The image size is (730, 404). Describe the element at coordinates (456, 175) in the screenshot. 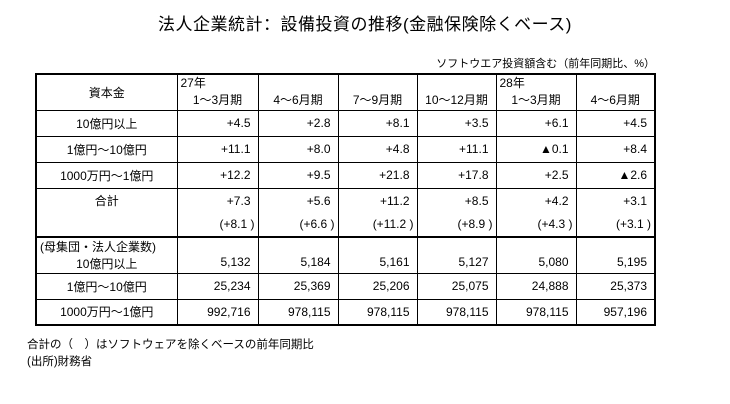

I see `value-cell: +17.8` at that location.